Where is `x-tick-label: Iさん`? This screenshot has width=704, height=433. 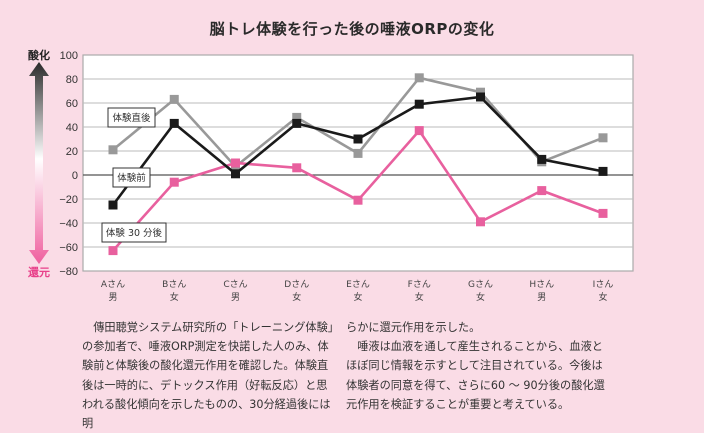
x-tick-label: Iさん is located at coordinates (603, 284).